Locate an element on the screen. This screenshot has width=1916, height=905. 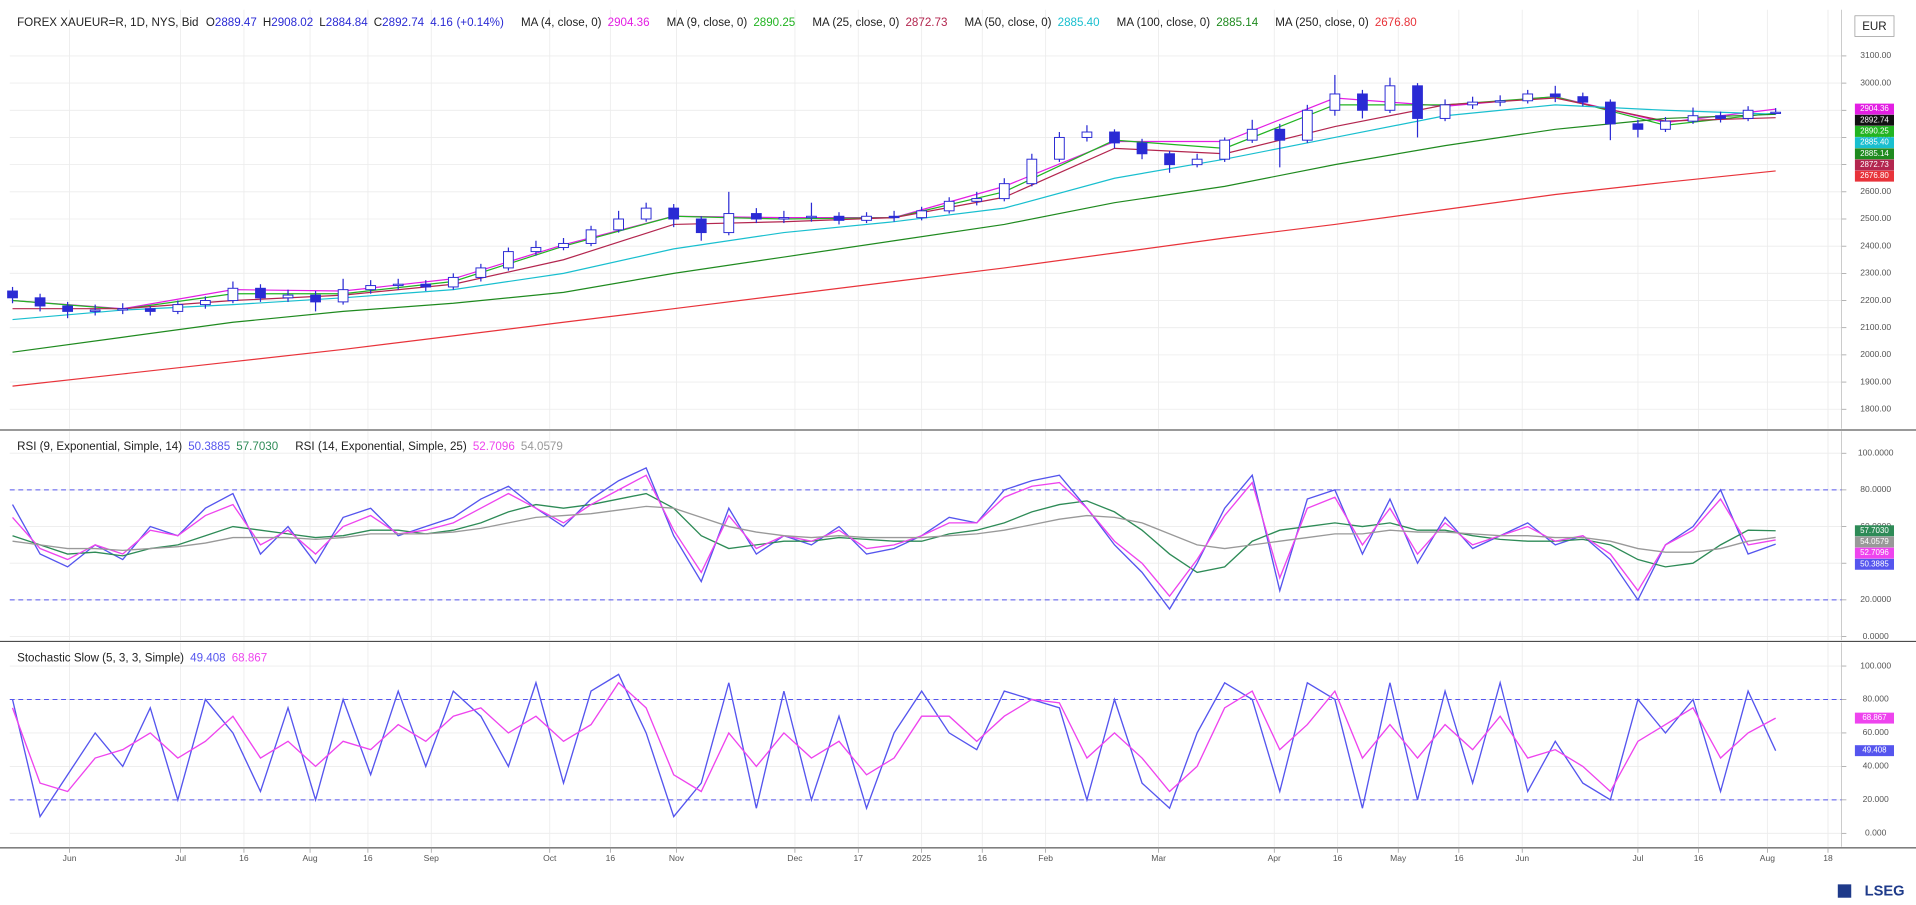
ohlc-prefix: H is located at coordinates (267, 23).